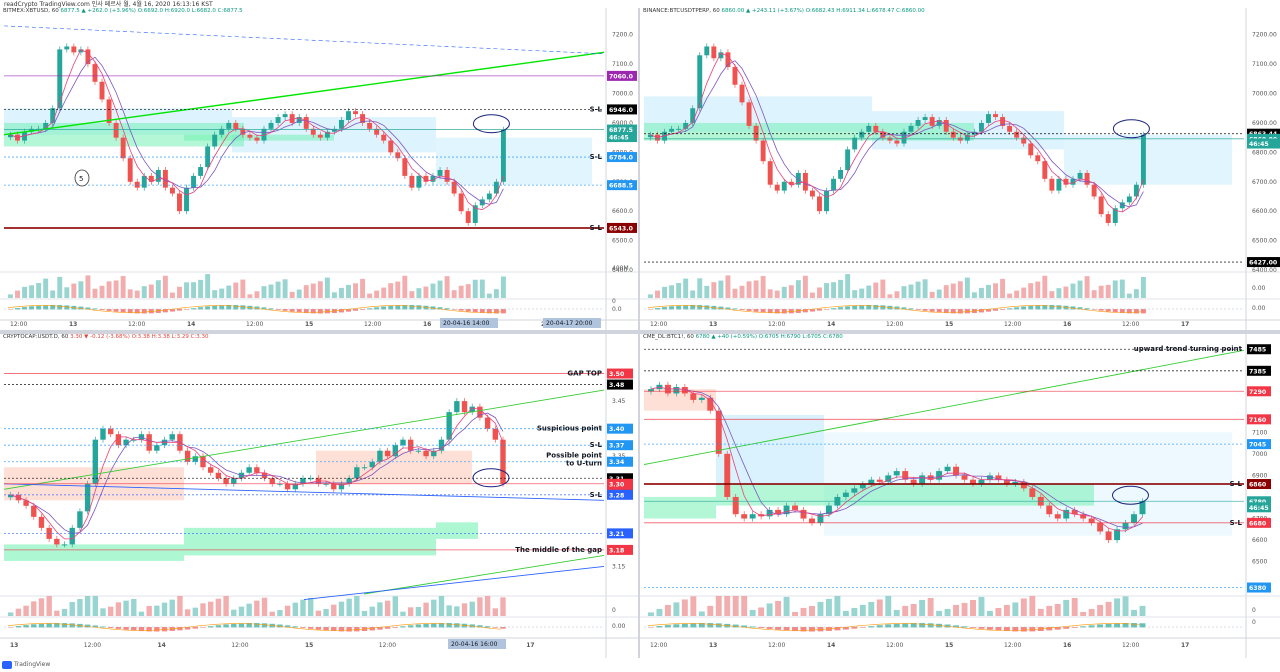 This screenshot has width=1280, height=672. I want to click on footer: TradingView, so click(26, 665).